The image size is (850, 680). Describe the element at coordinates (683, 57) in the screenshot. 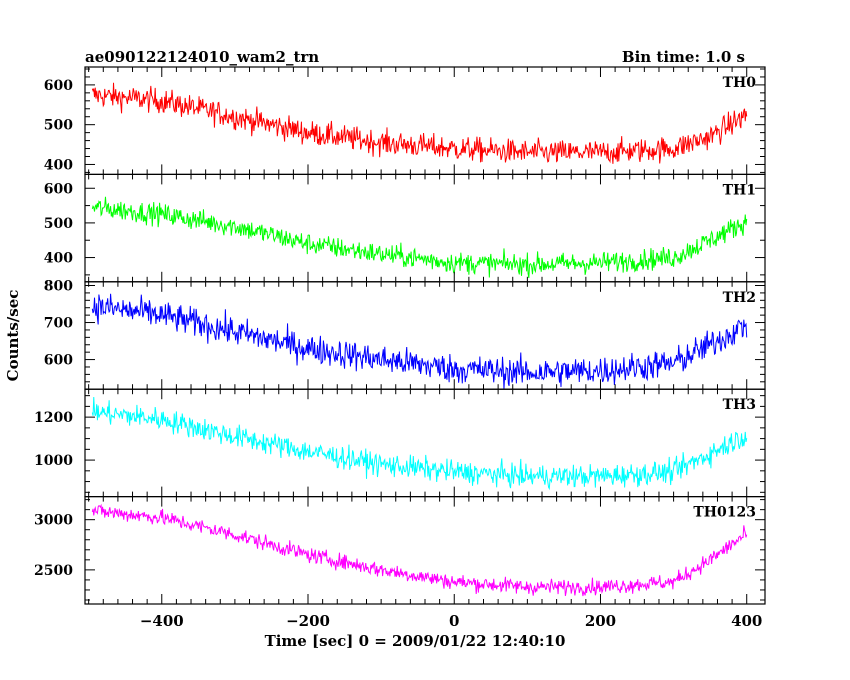

I see `bin-time-label: Bin time: 1.0 s` at that location.